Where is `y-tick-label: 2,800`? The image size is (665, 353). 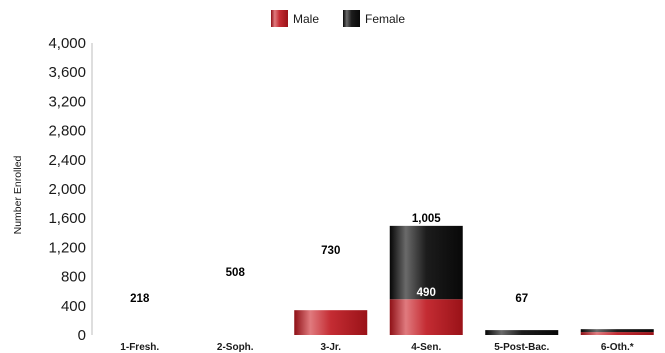
y-tick-label: 2,800 is located at coordinates (67, 131).